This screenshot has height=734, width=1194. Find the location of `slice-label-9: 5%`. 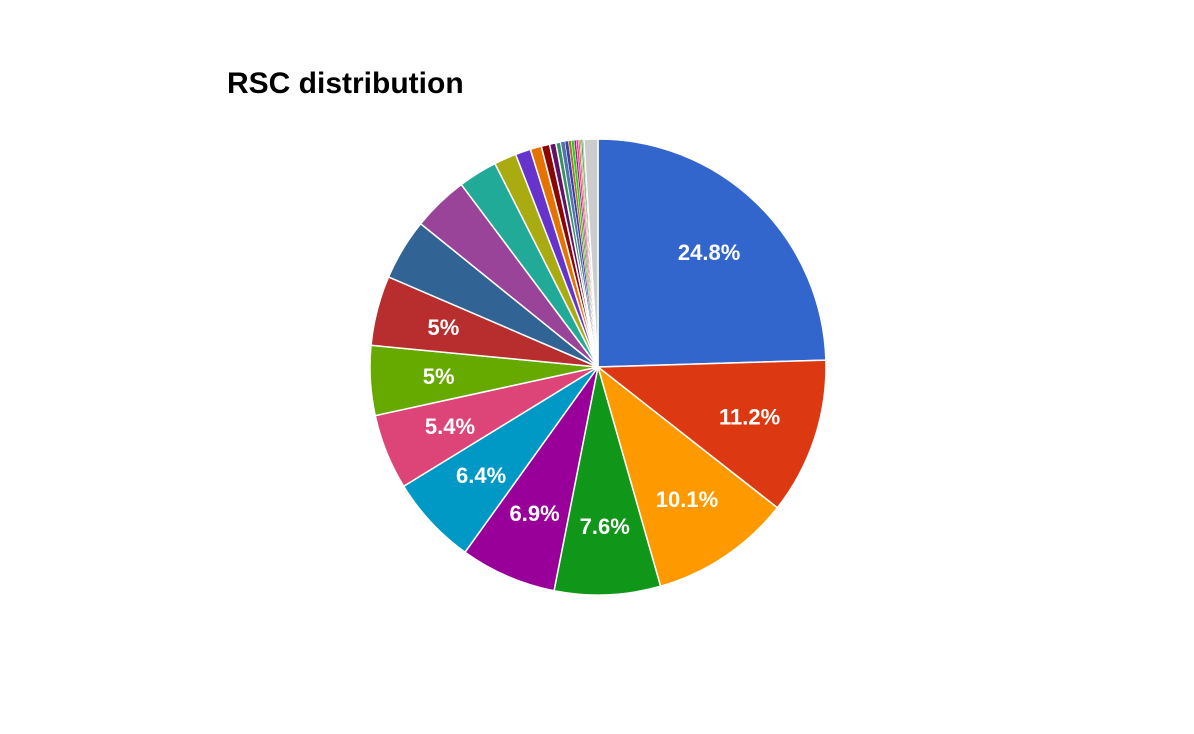

slice-label-9: 5% is located at coordinates (444, 327).